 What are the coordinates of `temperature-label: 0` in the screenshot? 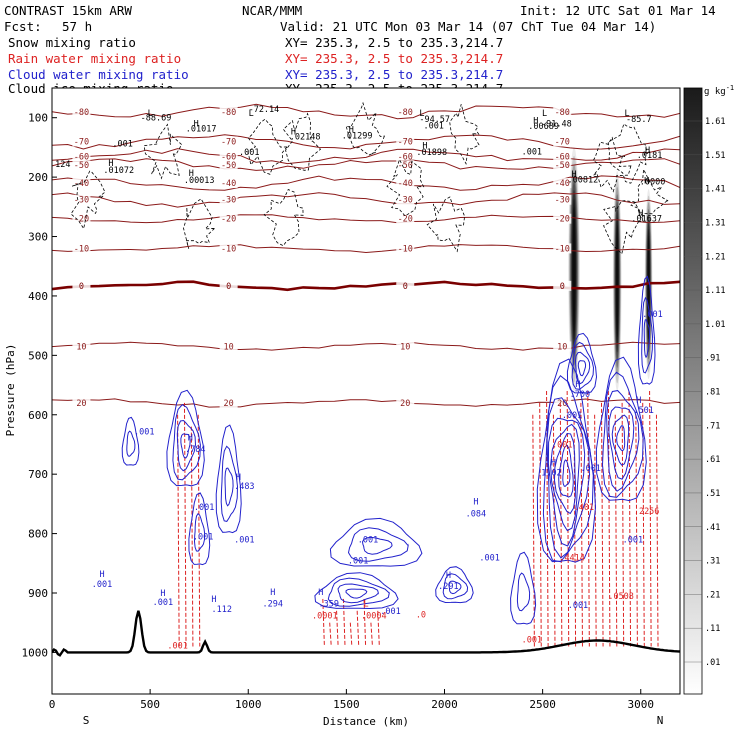 It's located at (405, 287).